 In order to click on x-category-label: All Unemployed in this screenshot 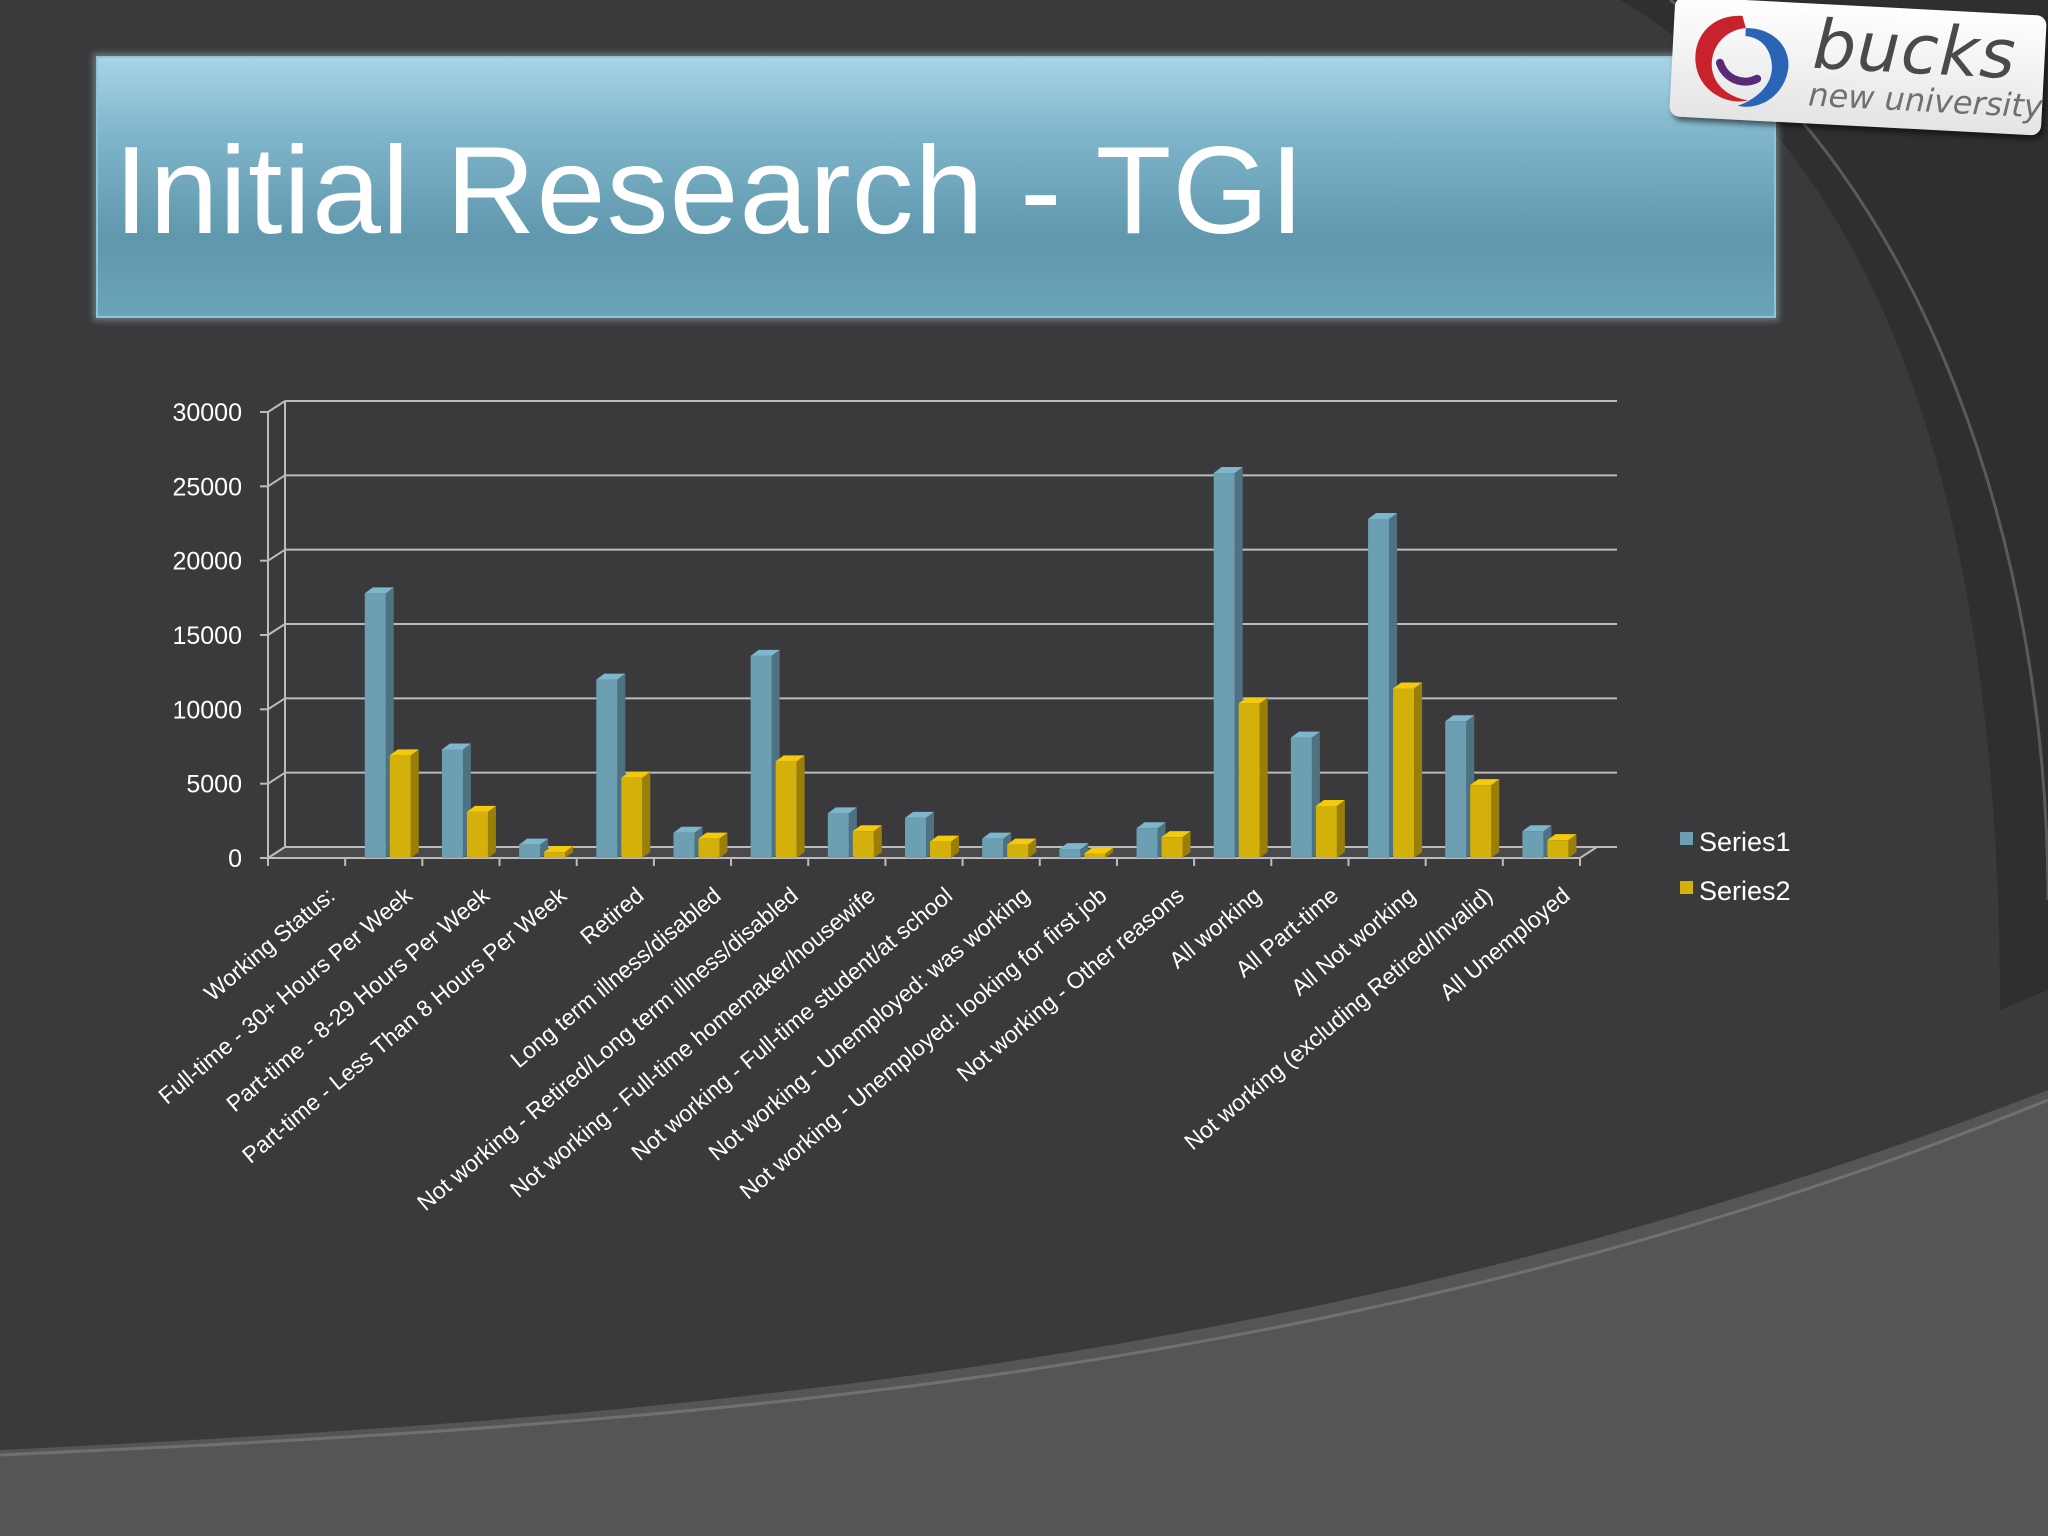, I will do `click(1505, 943)`.